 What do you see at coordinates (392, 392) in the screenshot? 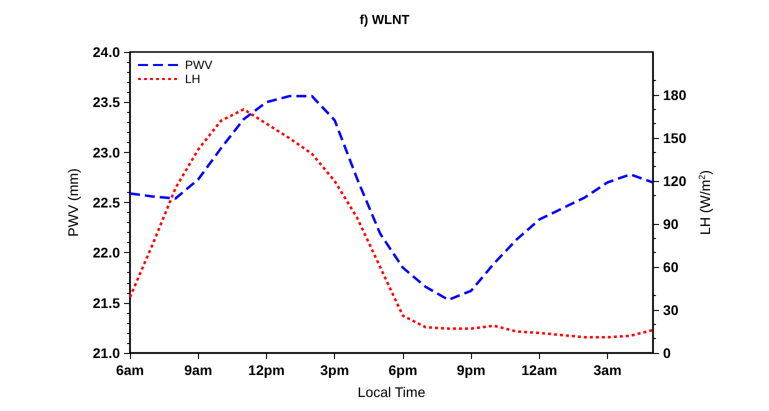
I see `x-axis-title: Local Time` at bounding box center [392, 392].